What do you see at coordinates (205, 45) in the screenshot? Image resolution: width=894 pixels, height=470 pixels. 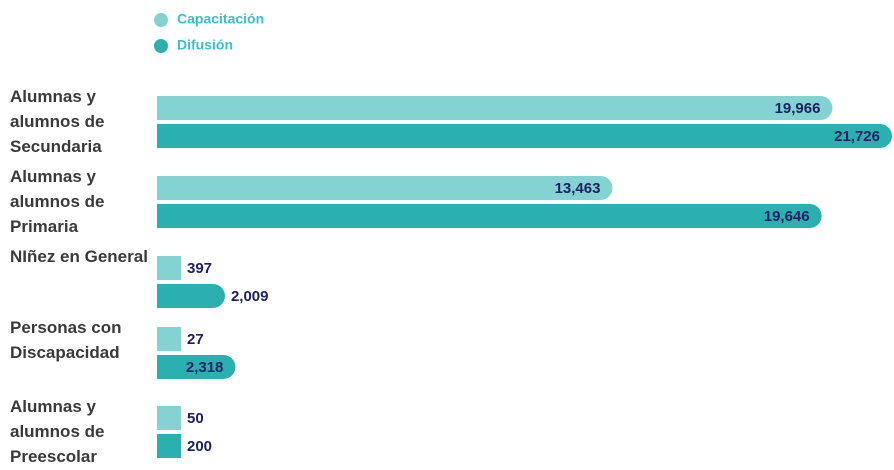 I see `legend-label: Difusión` at bounding box center [205, 45].